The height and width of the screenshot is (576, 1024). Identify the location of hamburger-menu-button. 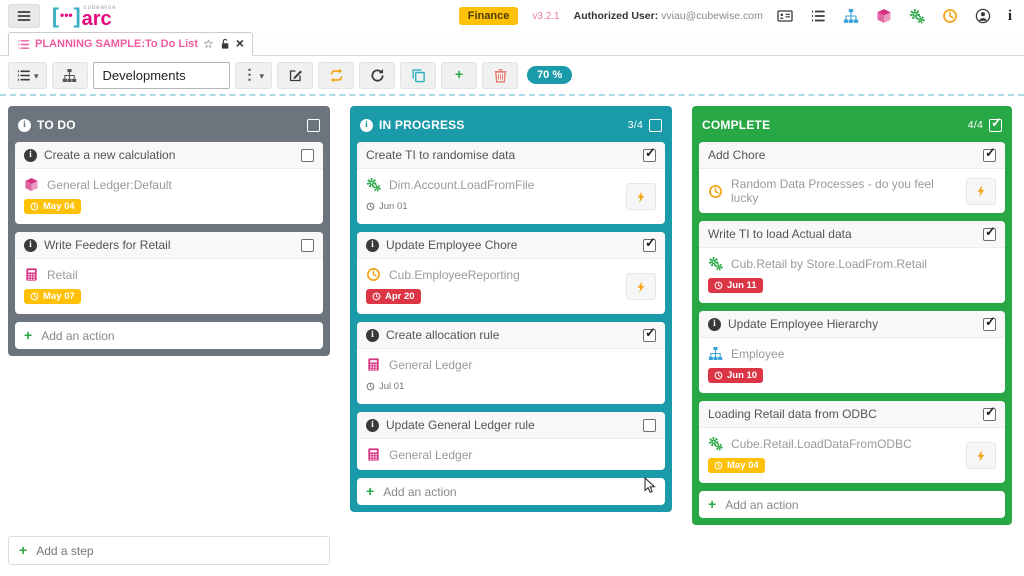
(24, 16).